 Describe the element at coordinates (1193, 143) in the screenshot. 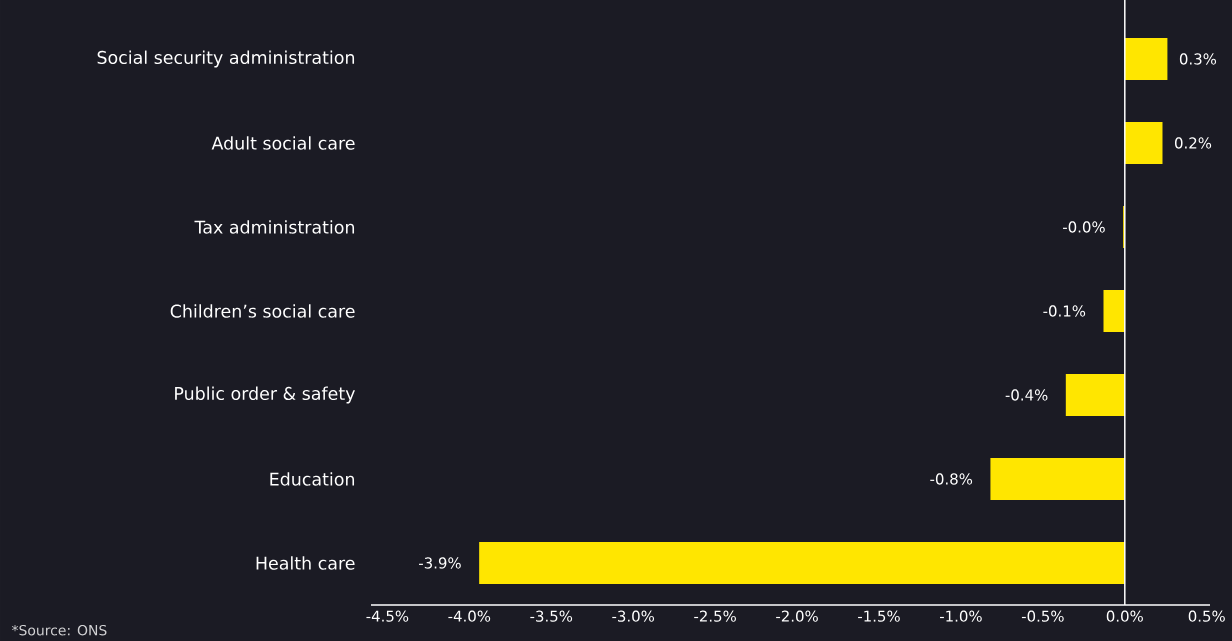

I see `data-label: 0.2%` at that location.